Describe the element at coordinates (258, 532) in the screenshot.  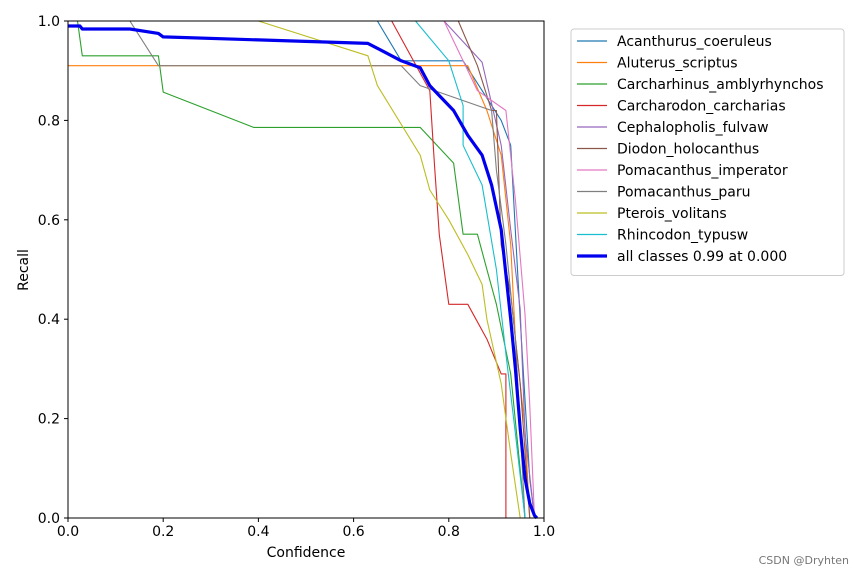
I see `x-tick-label: 0.4` at that location.